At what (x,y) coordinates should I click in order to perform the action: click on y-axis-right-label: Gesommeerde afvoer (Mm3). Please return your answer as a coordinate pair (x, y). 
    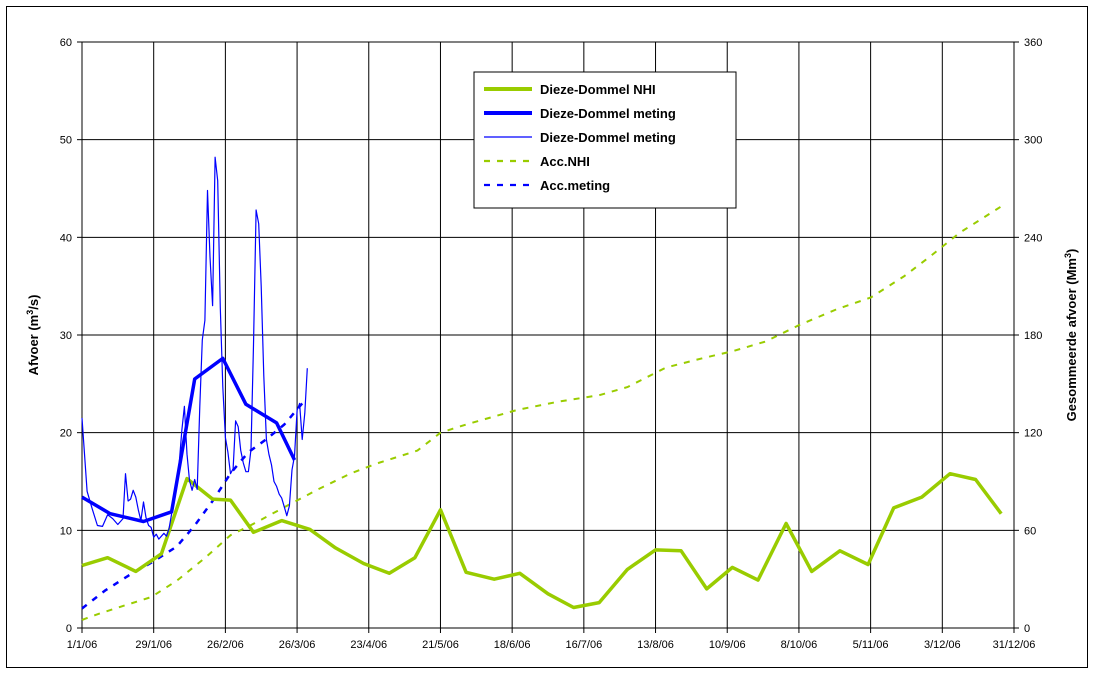
    Looking at the image, I should click on (1071, 335).